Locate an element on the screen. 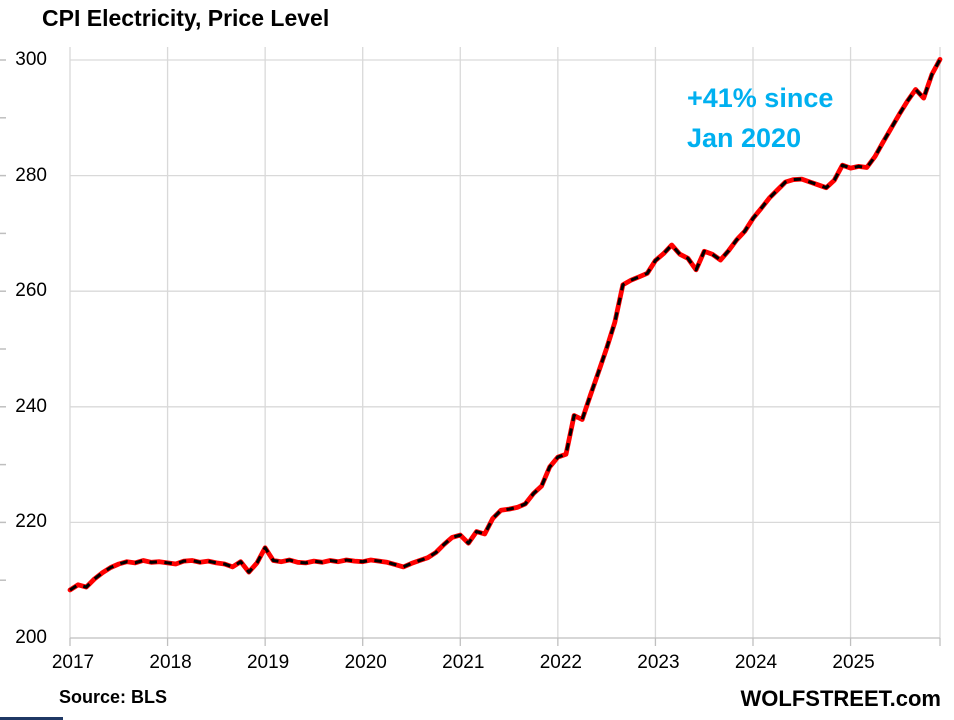  bottom-accent-bar is located at coordinates (31, 718).